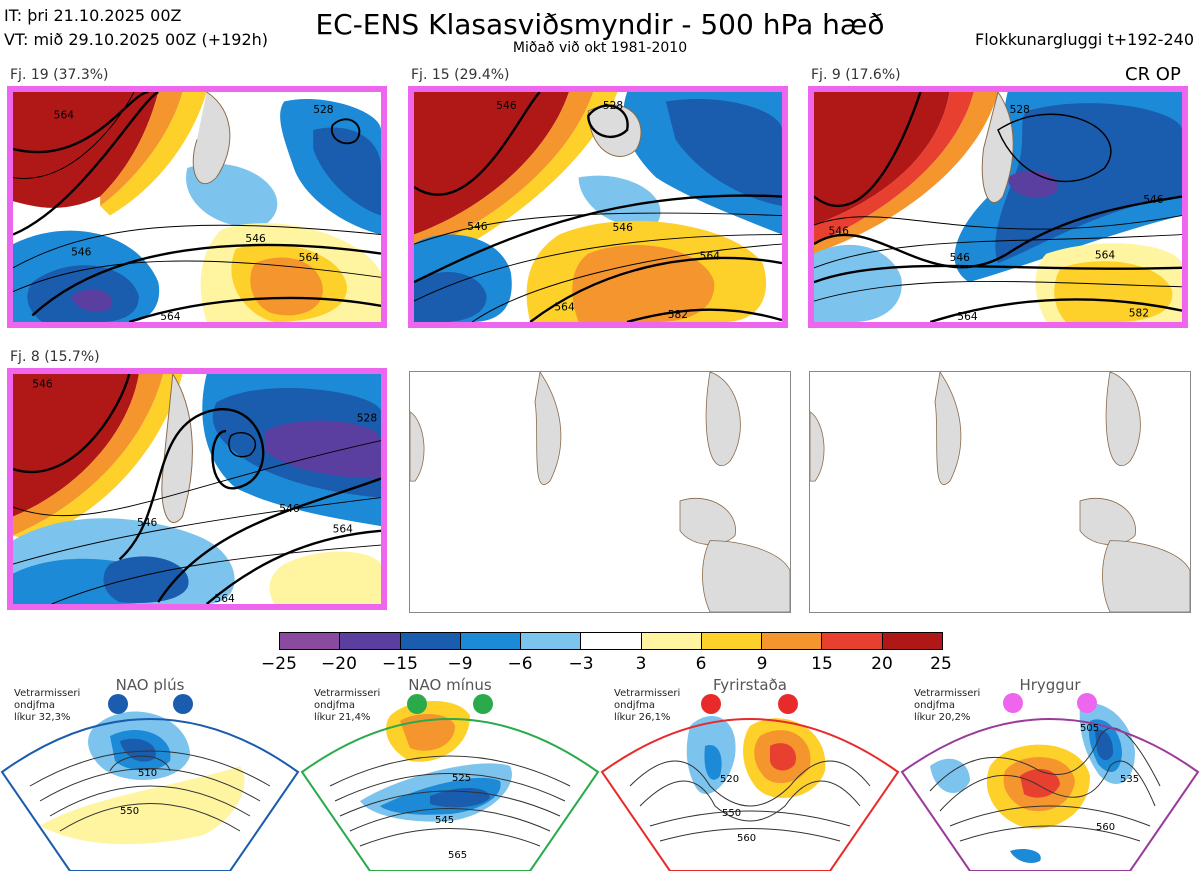 The height and width of the screenshot is (871, 1200). Describe the element at coordinates (460, 75) in the screenshot. I see `panel-label-2: Fj. 15 (29.4%)` at that location.